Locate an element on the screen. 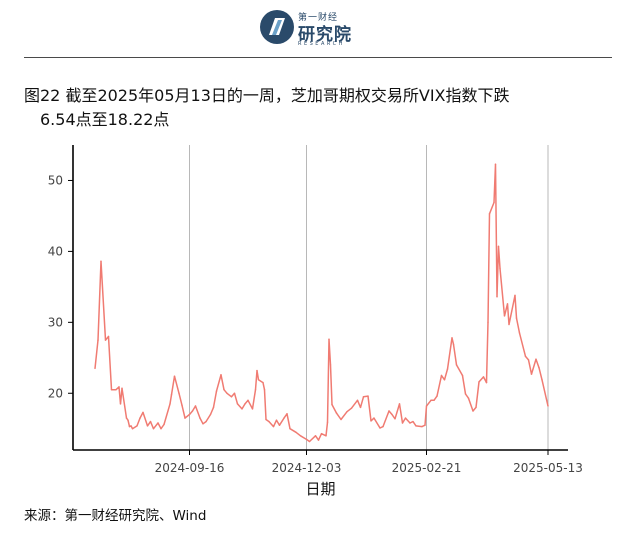  x-tick-label: 2024-09-16 is located at coordinates (190, 468).